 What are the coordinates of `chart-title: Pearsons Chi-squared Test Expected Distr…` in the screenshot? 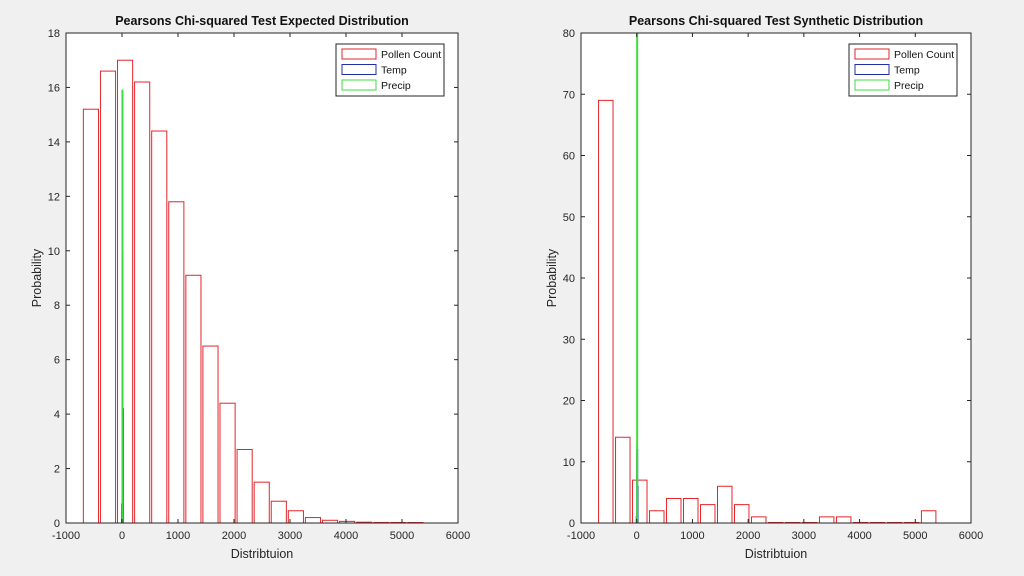 It's located at (262, 21).